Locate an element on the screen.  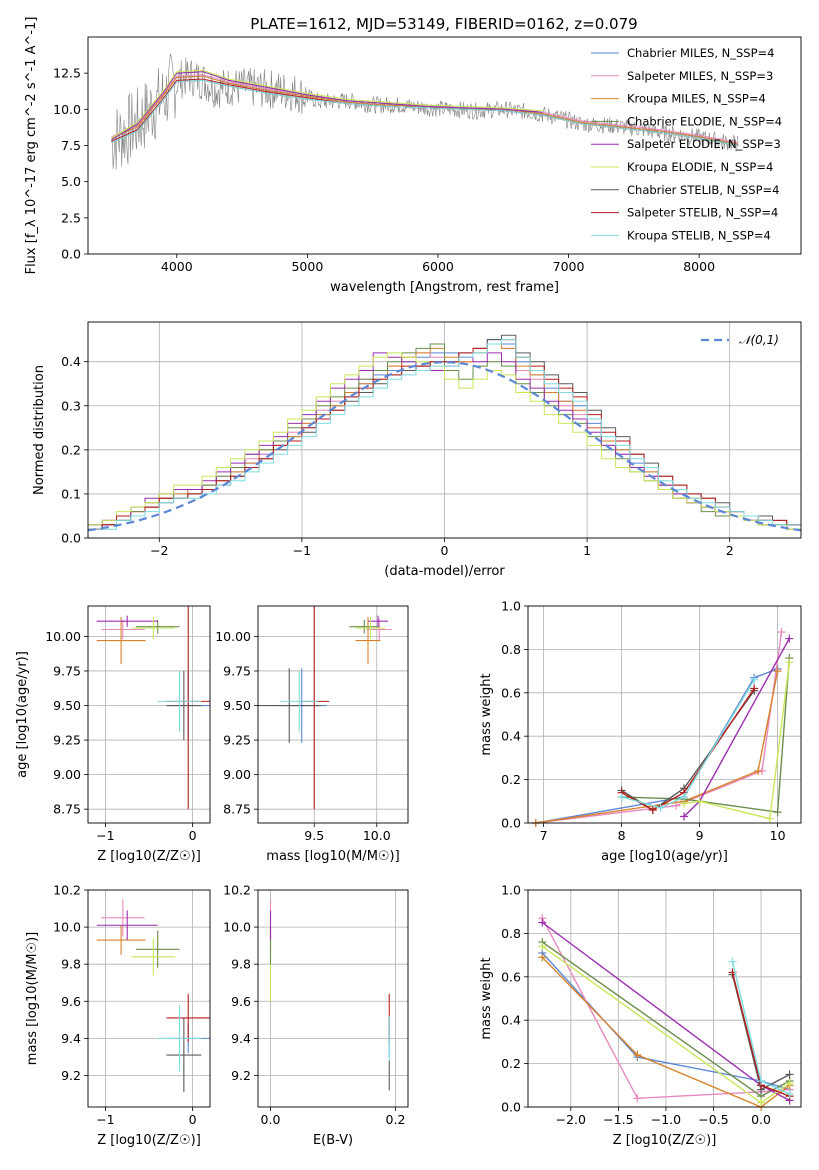
y-tick-label: 12.5 is located at coordinates (67, 73).